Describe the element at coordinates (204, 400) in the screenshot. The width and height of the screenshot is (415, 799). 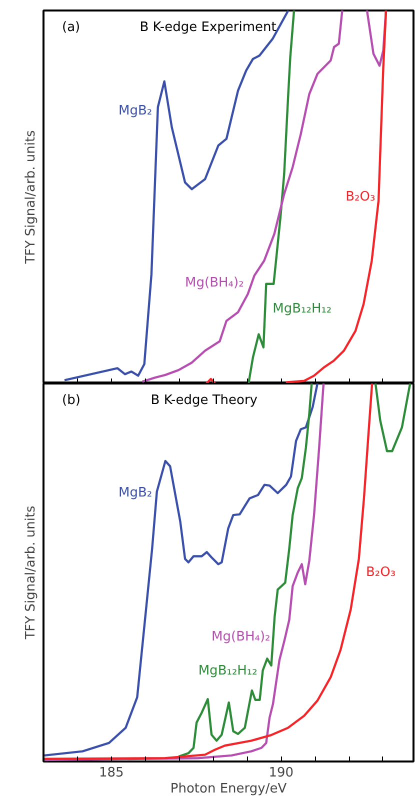
I see `text: B K-edge Theory` at that location.